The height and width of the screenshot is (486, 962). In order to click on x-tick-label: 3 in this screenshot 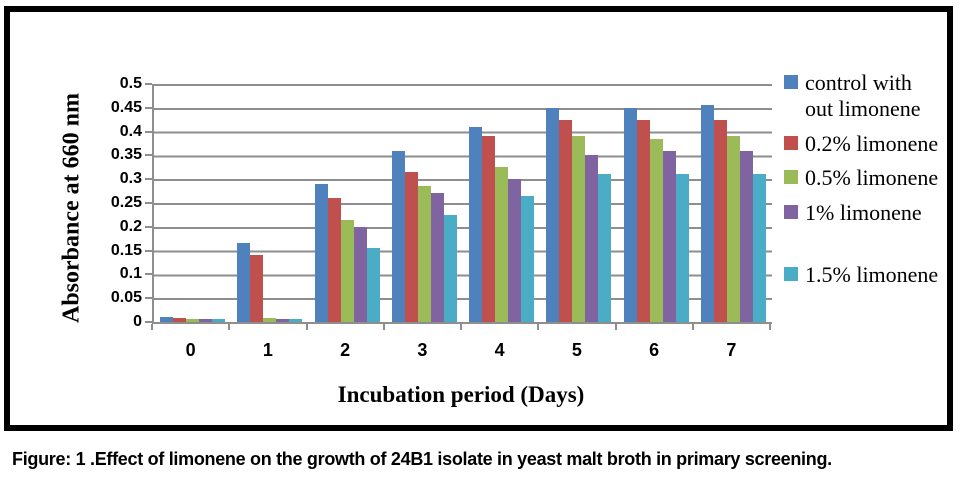, I will do `click(422, 350)`.